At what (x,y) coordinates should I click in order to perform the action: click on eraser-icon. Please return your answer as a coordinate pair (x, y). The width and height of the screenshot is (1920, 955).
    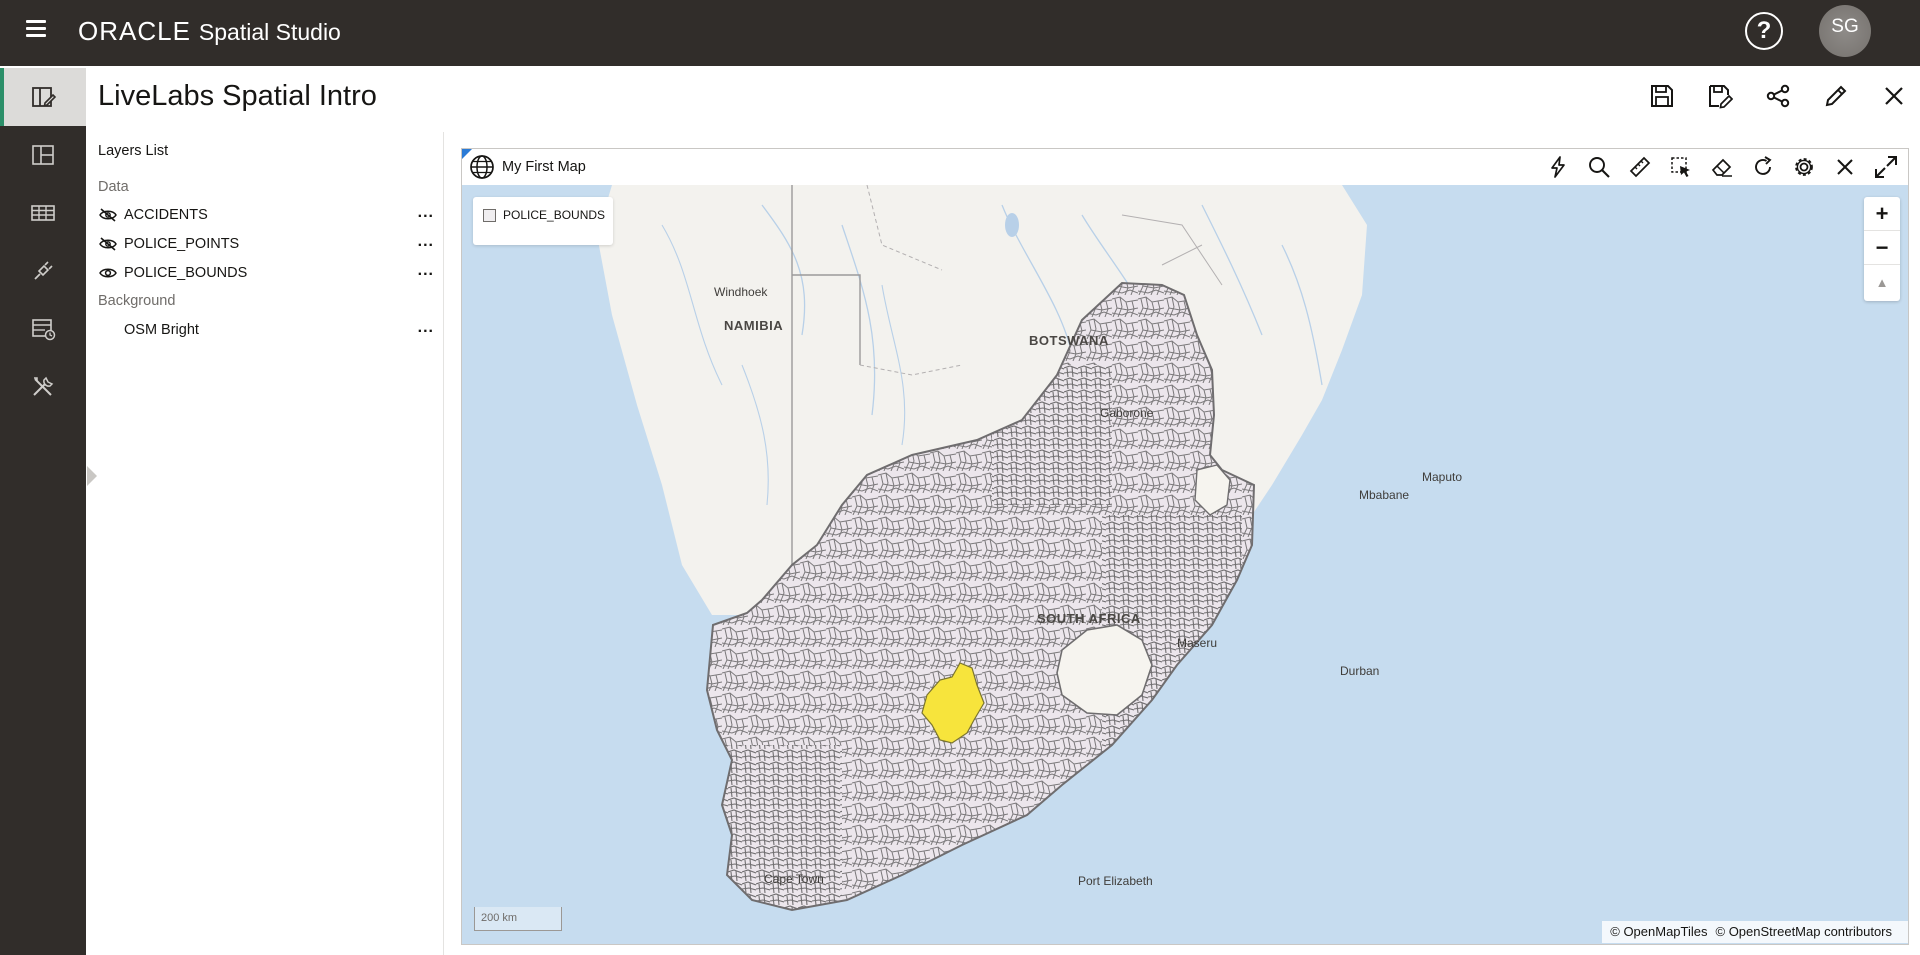
    Looking at the image, I should click on (1721, 167).